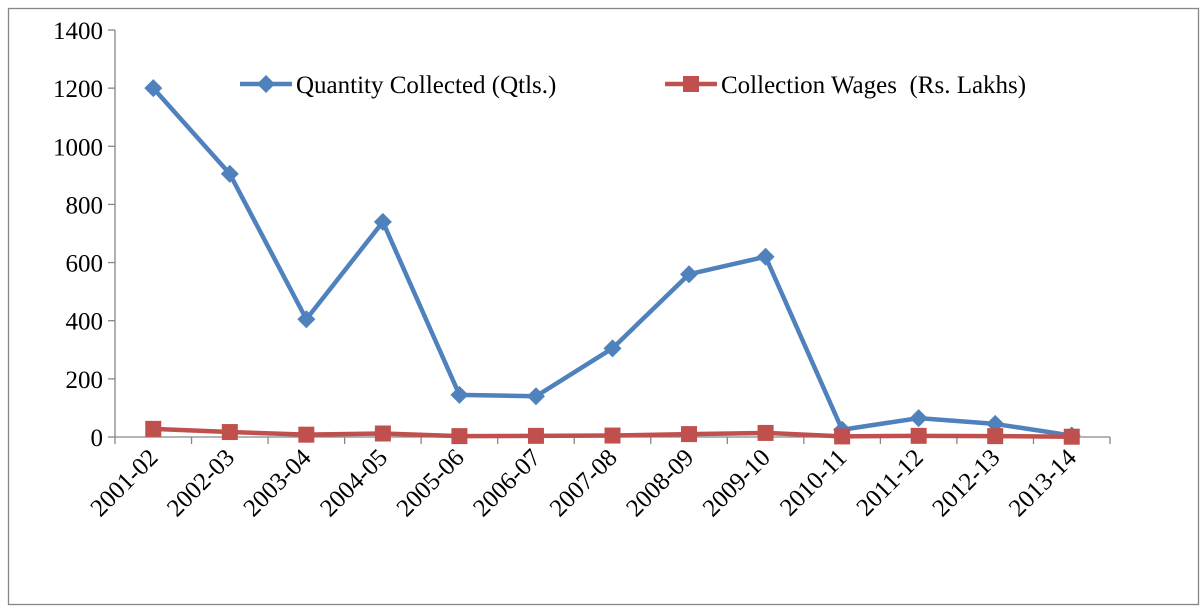  Describe the element at coordinates (85, 264) in the screenshot. I see `y-tick-label: 600` at that location.